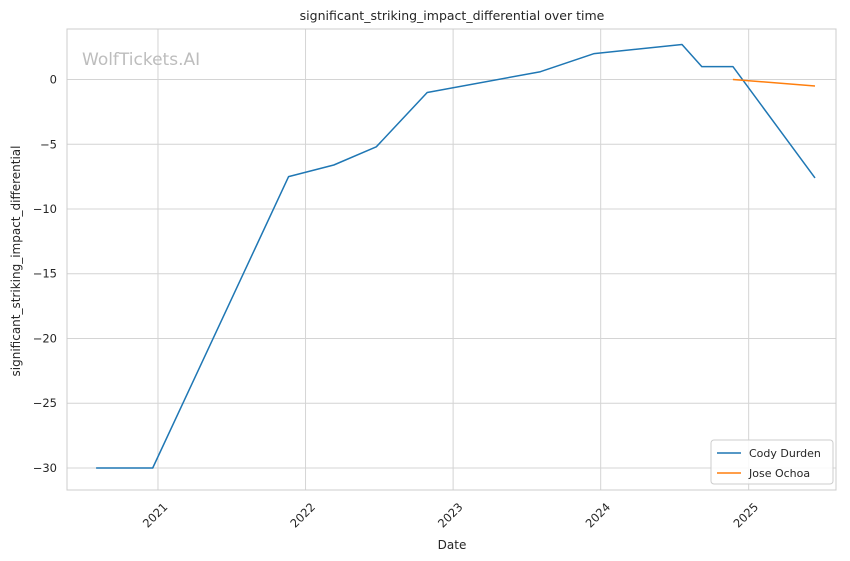 The image size is (850, 561). What do you see at coordinates (45, 468) in the screenshot?
I see `y-tick-label: −30` at bounding box center [45, 468].